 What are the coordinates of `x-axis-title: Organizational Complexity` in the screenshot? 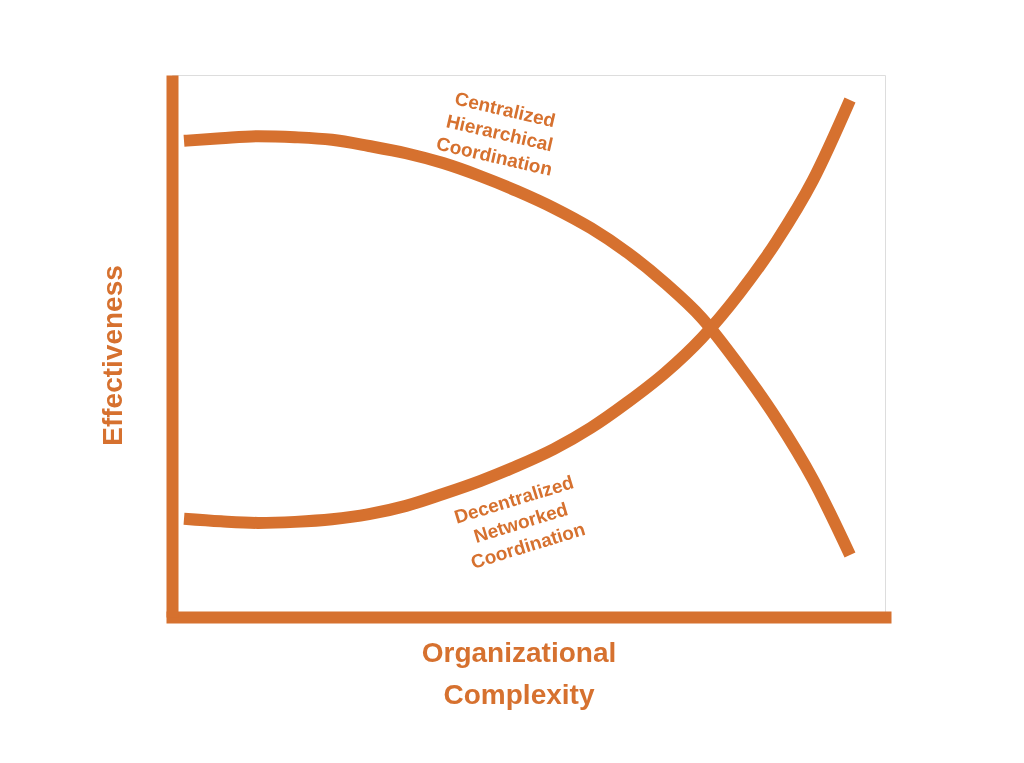 It's located at (519, 673).